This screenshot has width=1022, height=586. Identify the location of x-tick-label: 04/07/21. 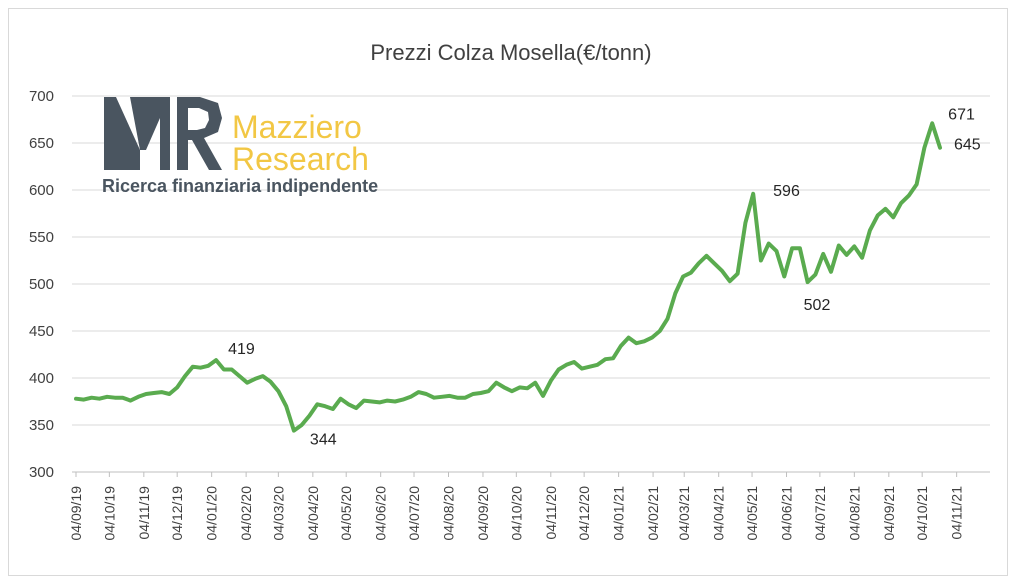
(820, 513).